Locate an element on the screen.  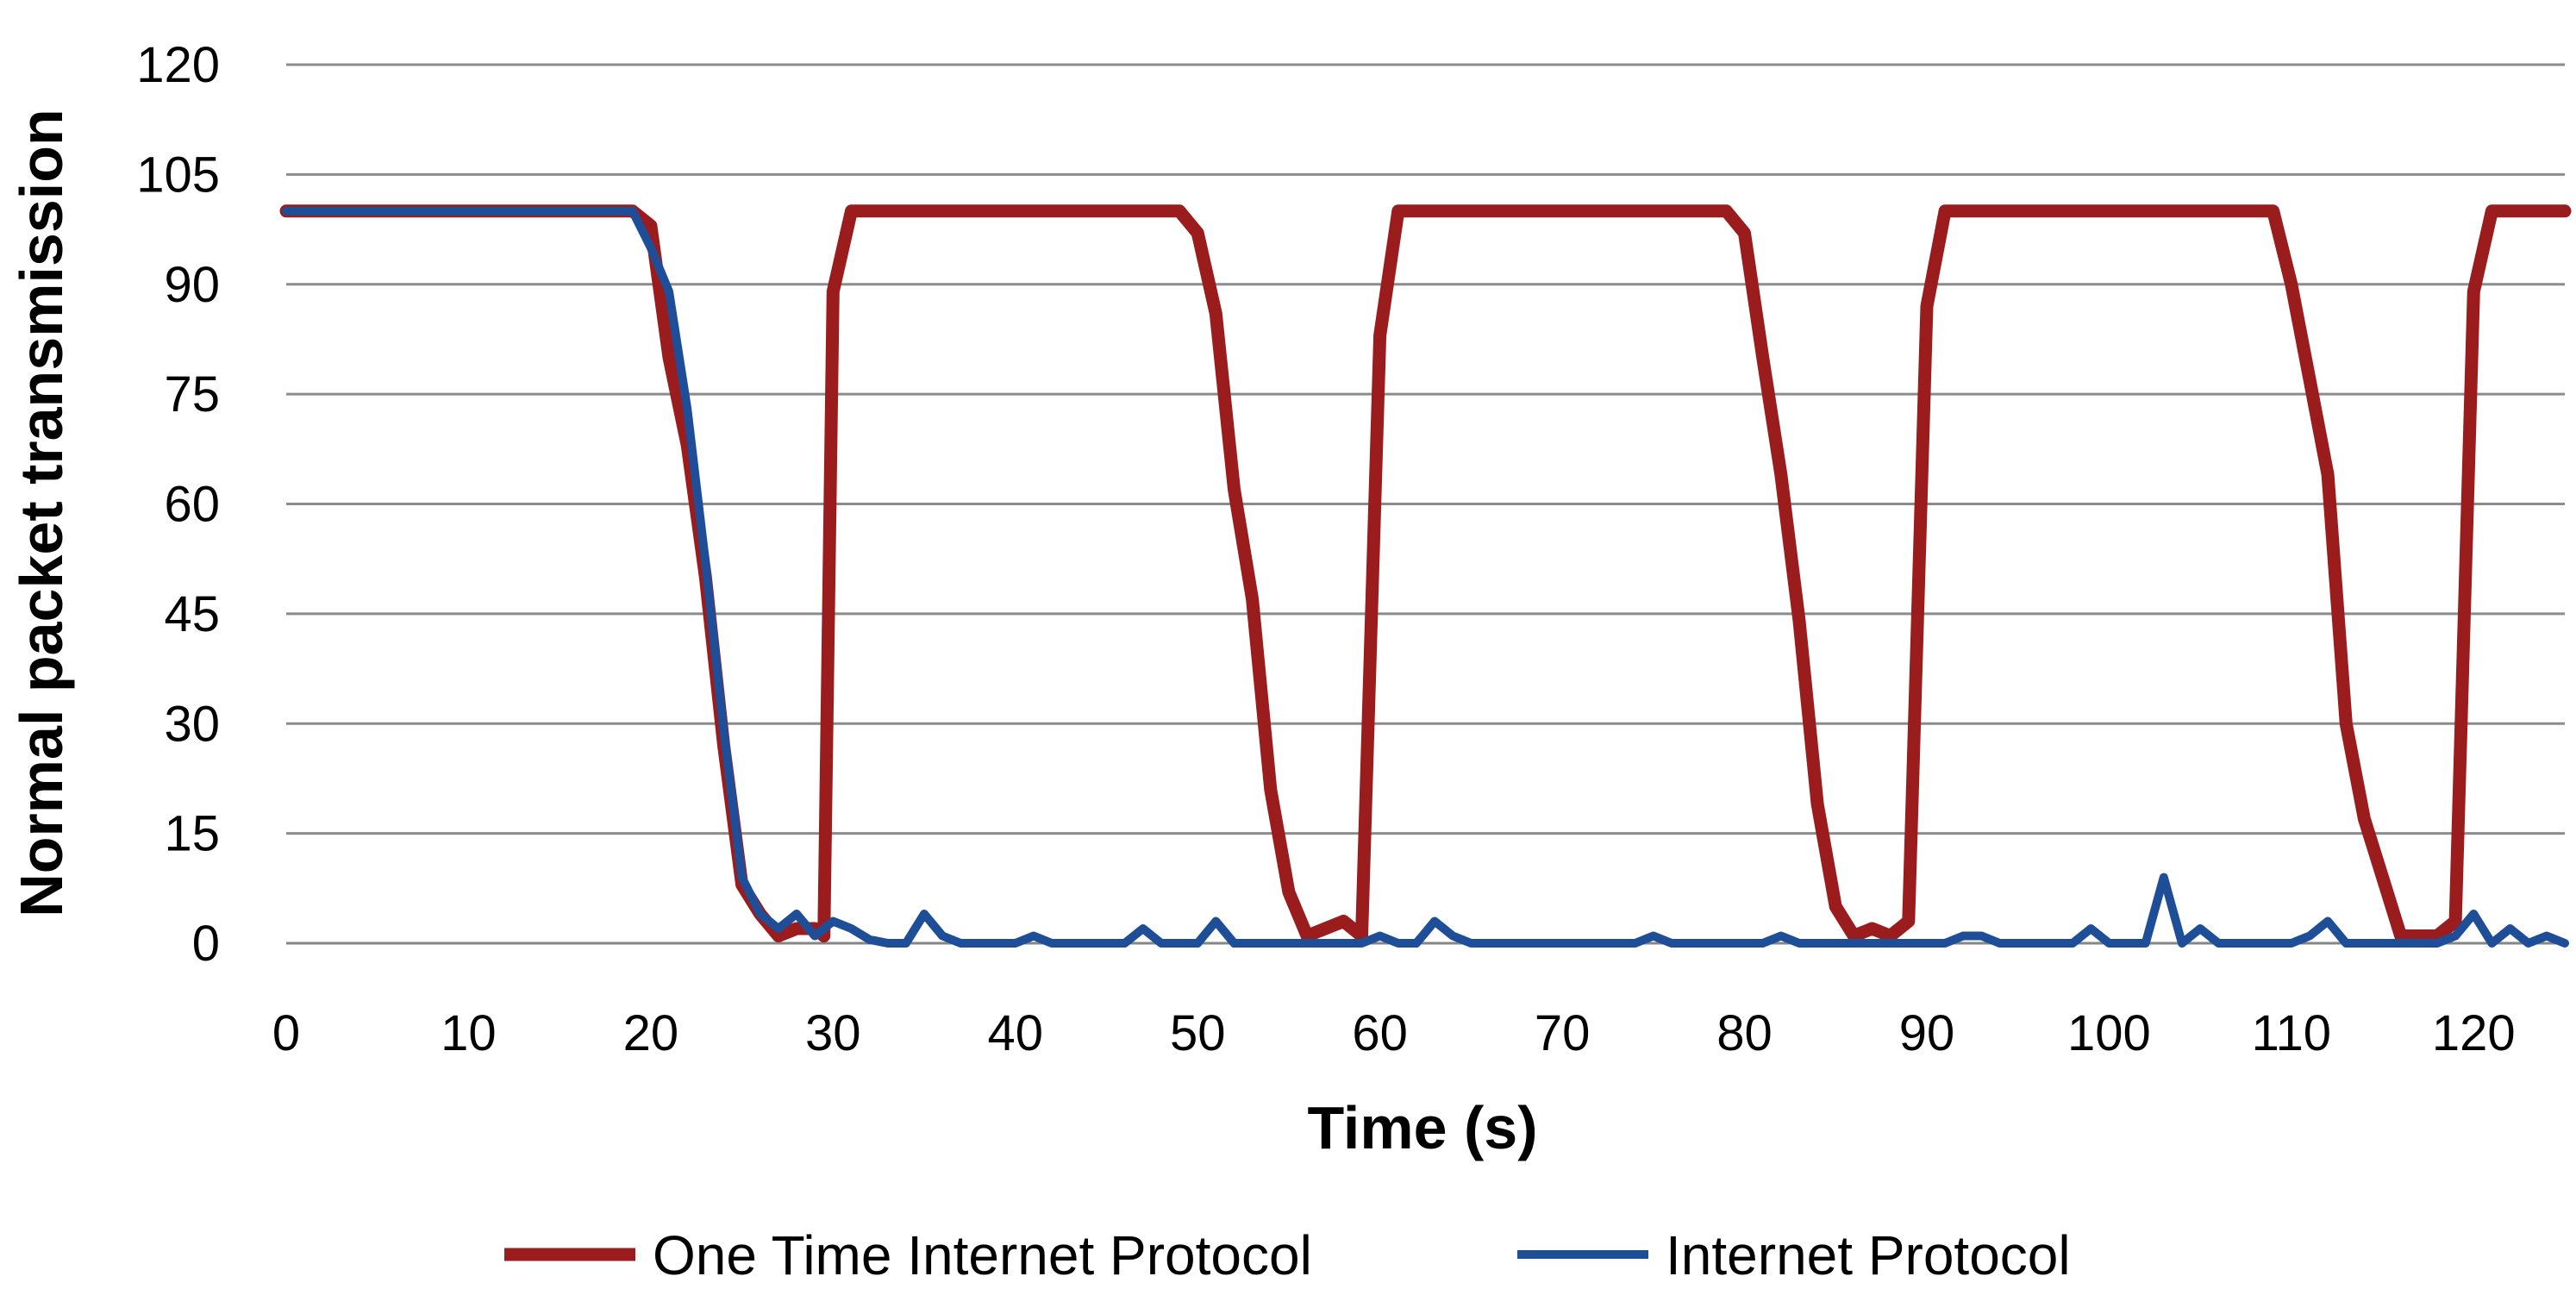
x-tick-label: 0 is located at coordinates (286, 1033).